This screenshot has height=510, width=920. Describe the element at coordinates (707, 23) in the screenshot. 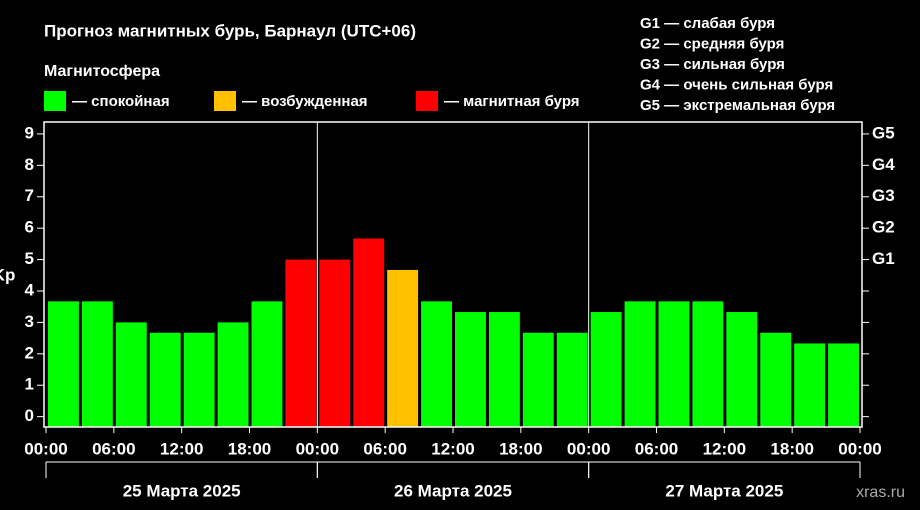

I see `scale-note: G1 — слабая буря` at that location.